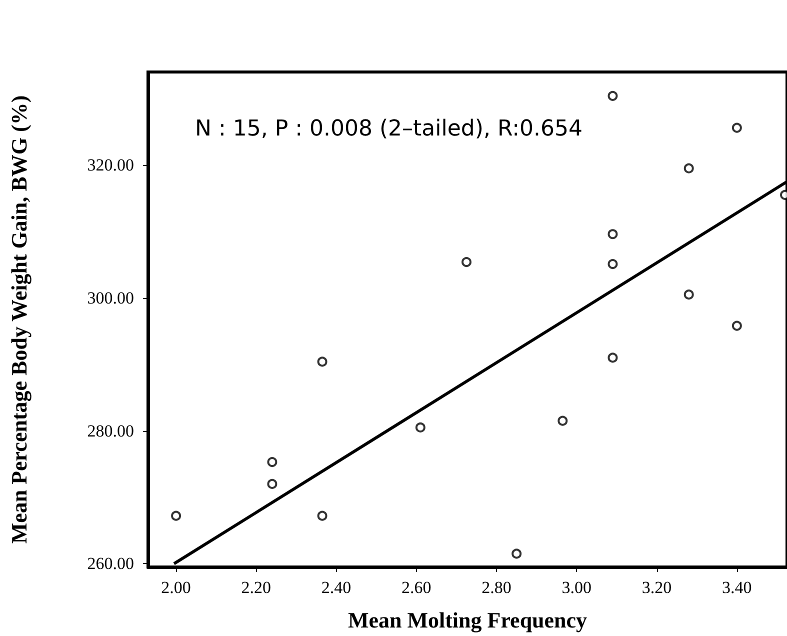 Image resolution: width=787 pixels, height=636 pixels. Describe the element at coordinates (110, 165) in the screenshot. I see `y-tick-label: 320.00` at that location.